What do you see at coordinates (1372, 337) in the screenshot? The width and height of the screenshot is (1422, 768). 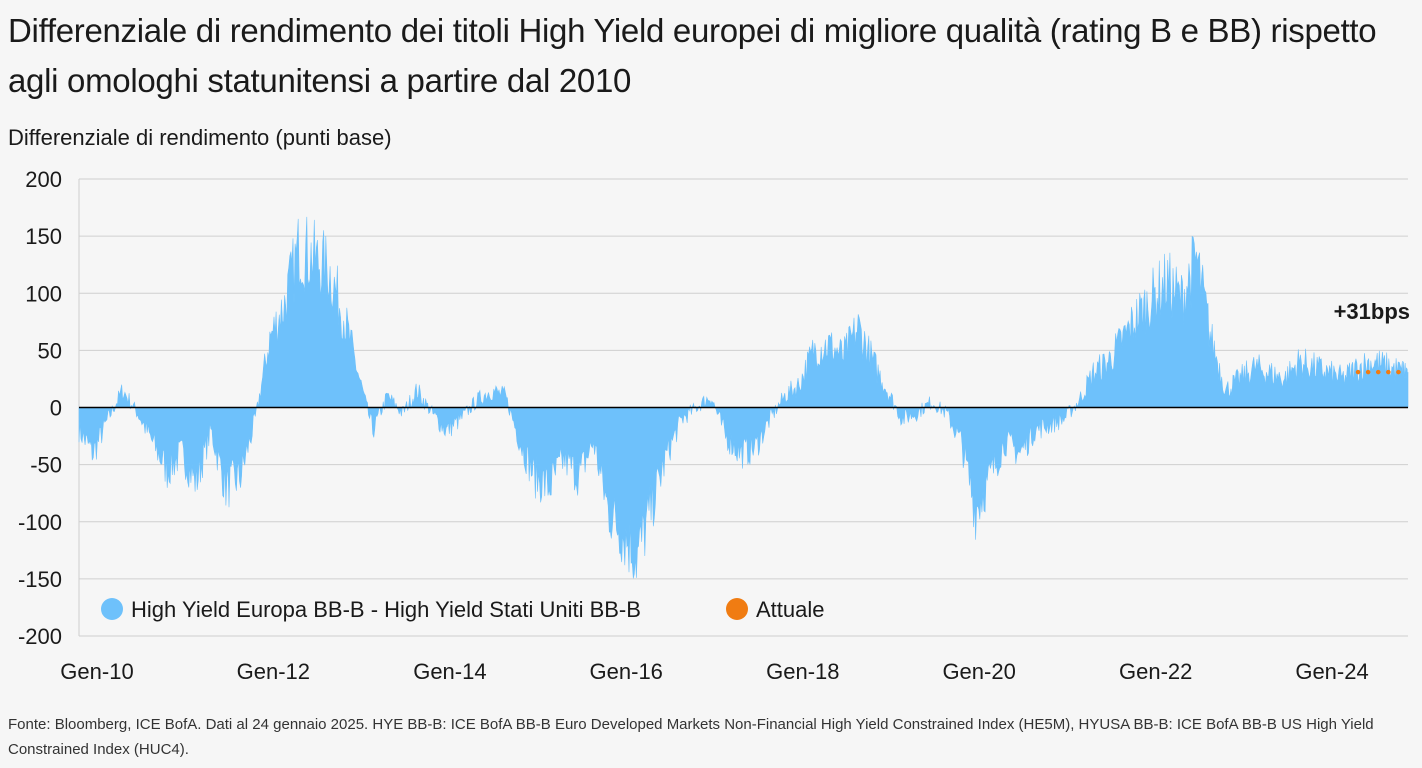 I see `current-marker-layer: +31bps` at bounding box center [1372, 337].